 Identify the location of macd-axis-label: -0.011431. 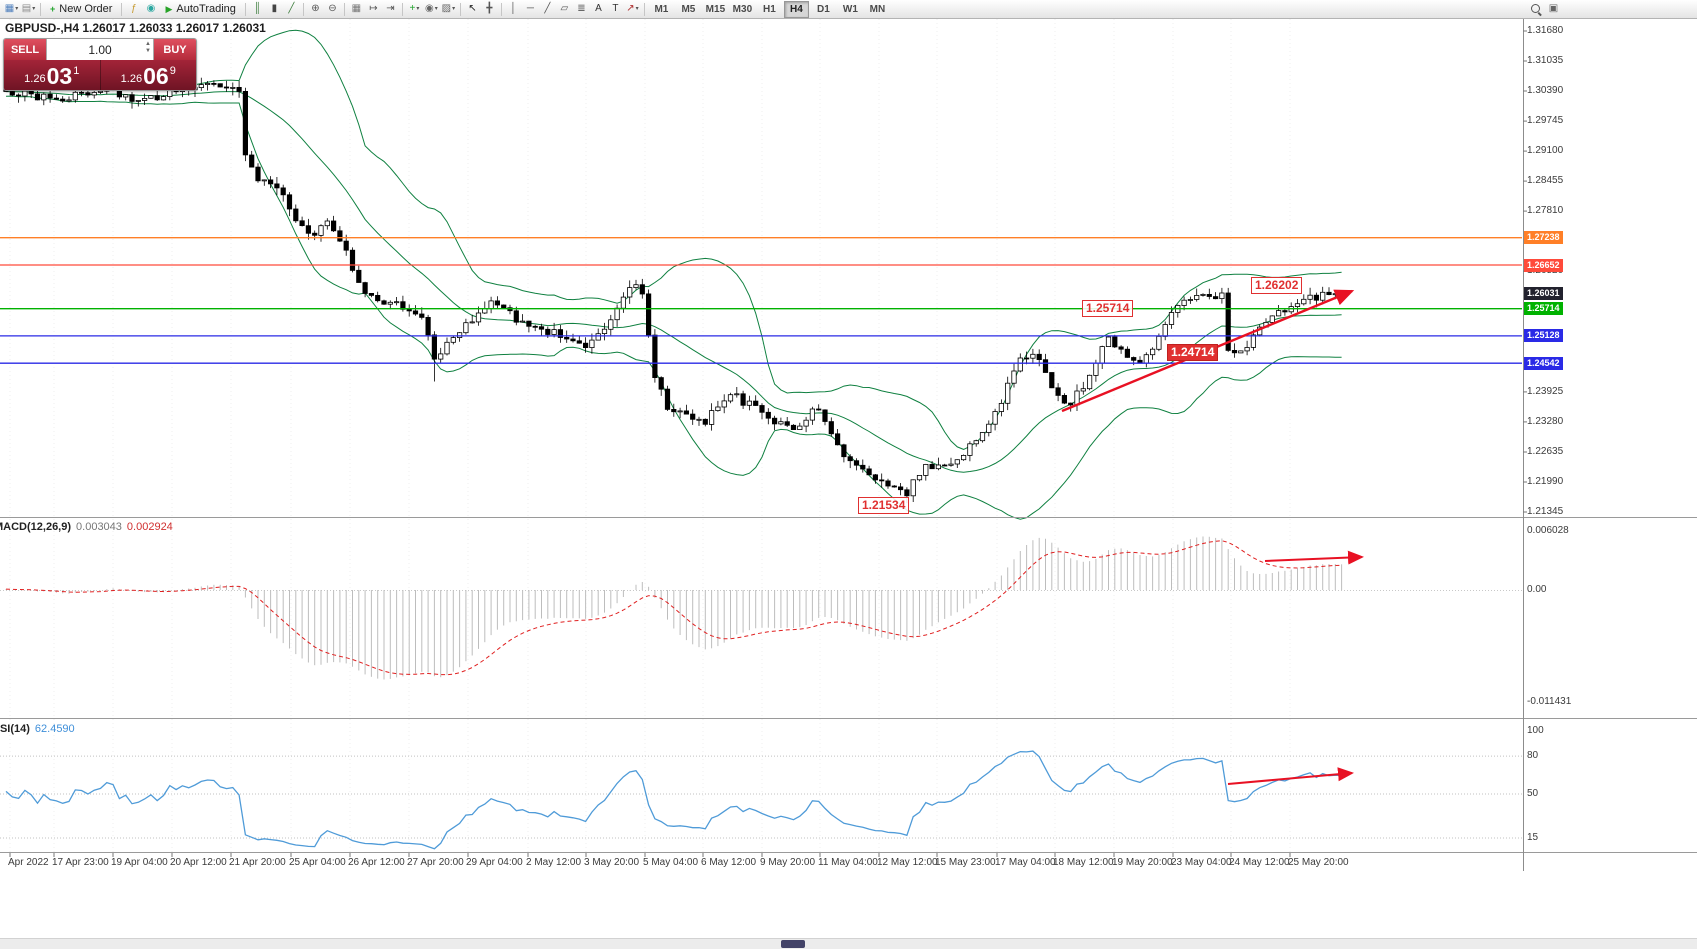
(1549, 702).